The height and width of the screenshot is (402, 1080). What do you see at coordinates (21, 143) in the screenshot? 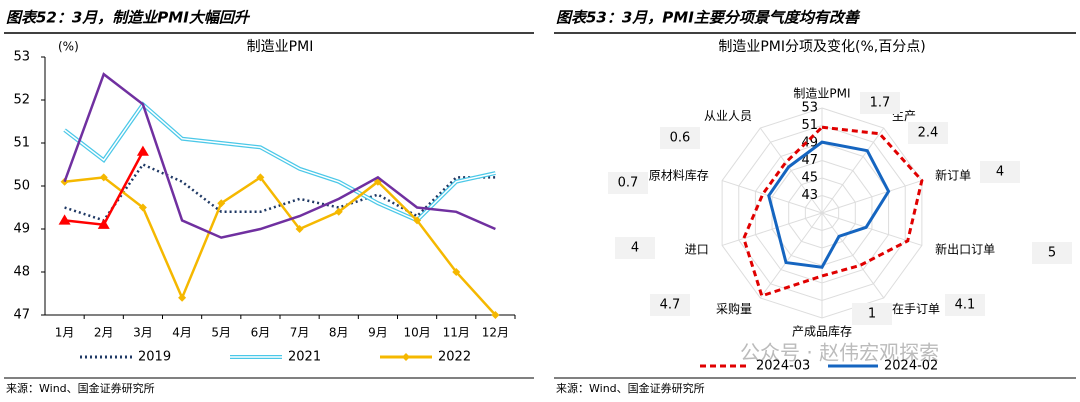
I see `y-tick-label: 51` at bounding box center [21, 143].